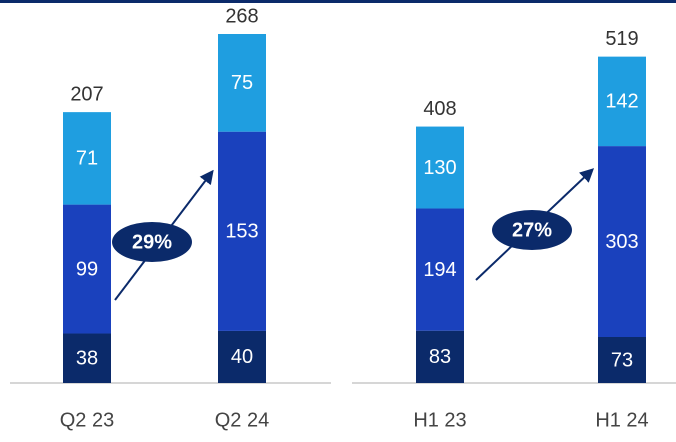  I want to click on segment-label: 71, so click(87, 159).